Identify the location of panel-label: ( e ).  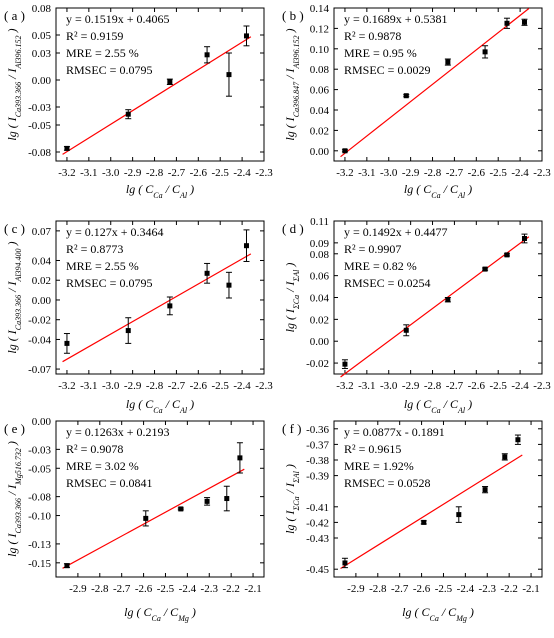
(14, 428).